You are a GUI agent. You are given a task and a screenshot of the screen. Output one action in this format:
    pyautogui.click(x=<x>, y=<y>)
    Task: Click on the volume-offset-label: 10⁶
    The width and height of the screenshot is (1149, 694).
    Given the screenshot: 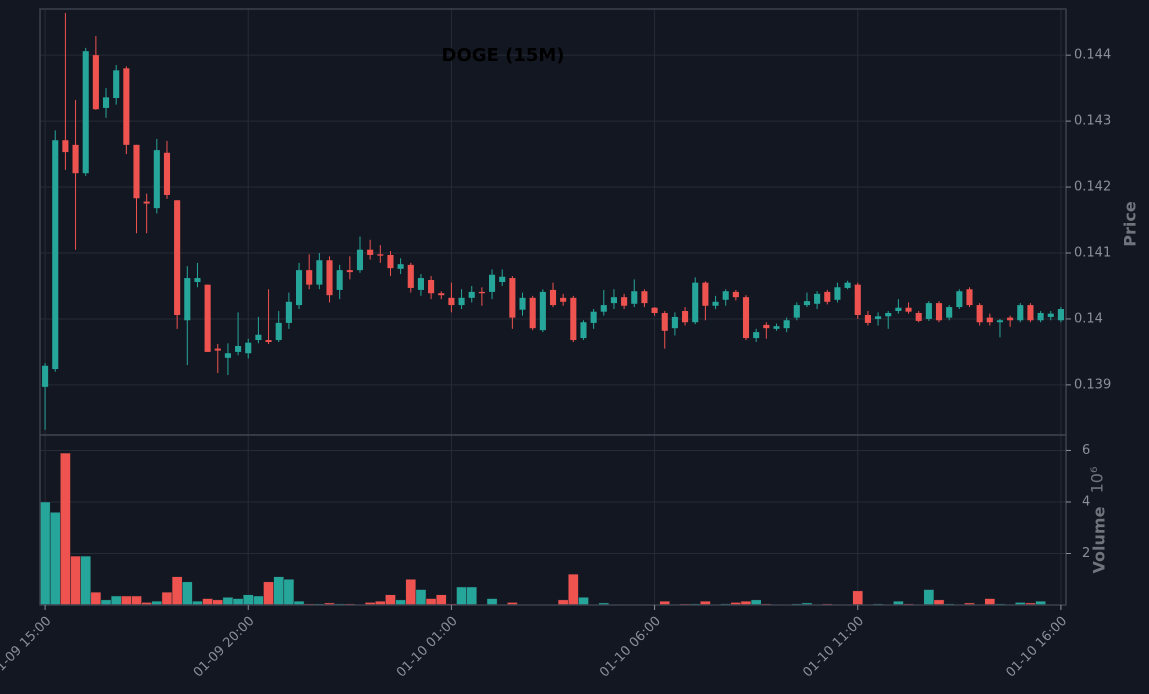 What is the action you would take?
    pyautogui.click(x=1097, y=480)
    